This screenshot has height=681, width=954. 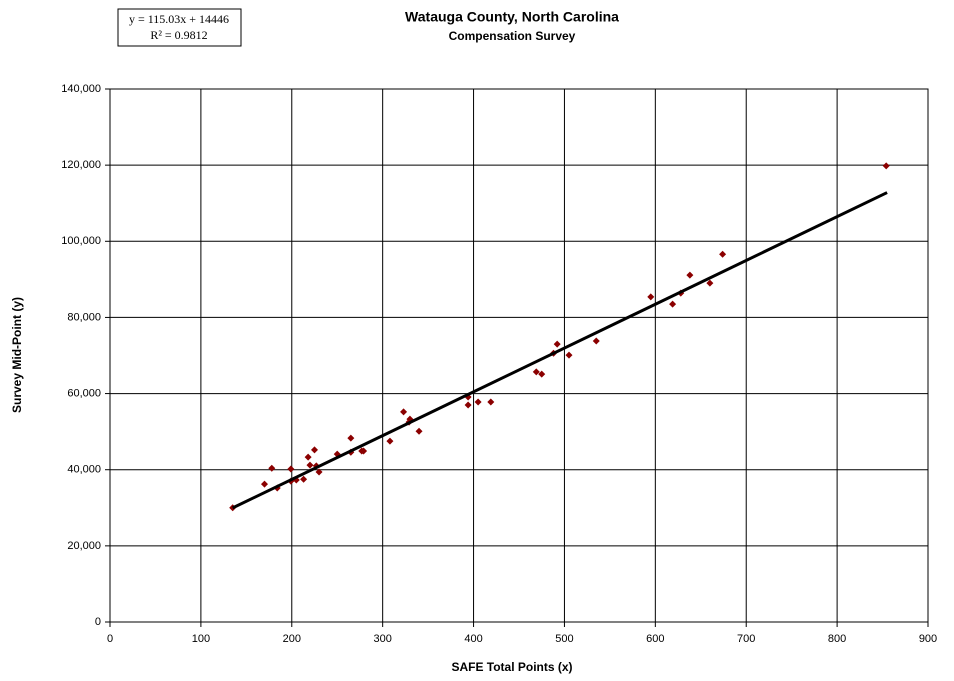 I want to click on x-tick-label: 900, so click(x=928, y=639).